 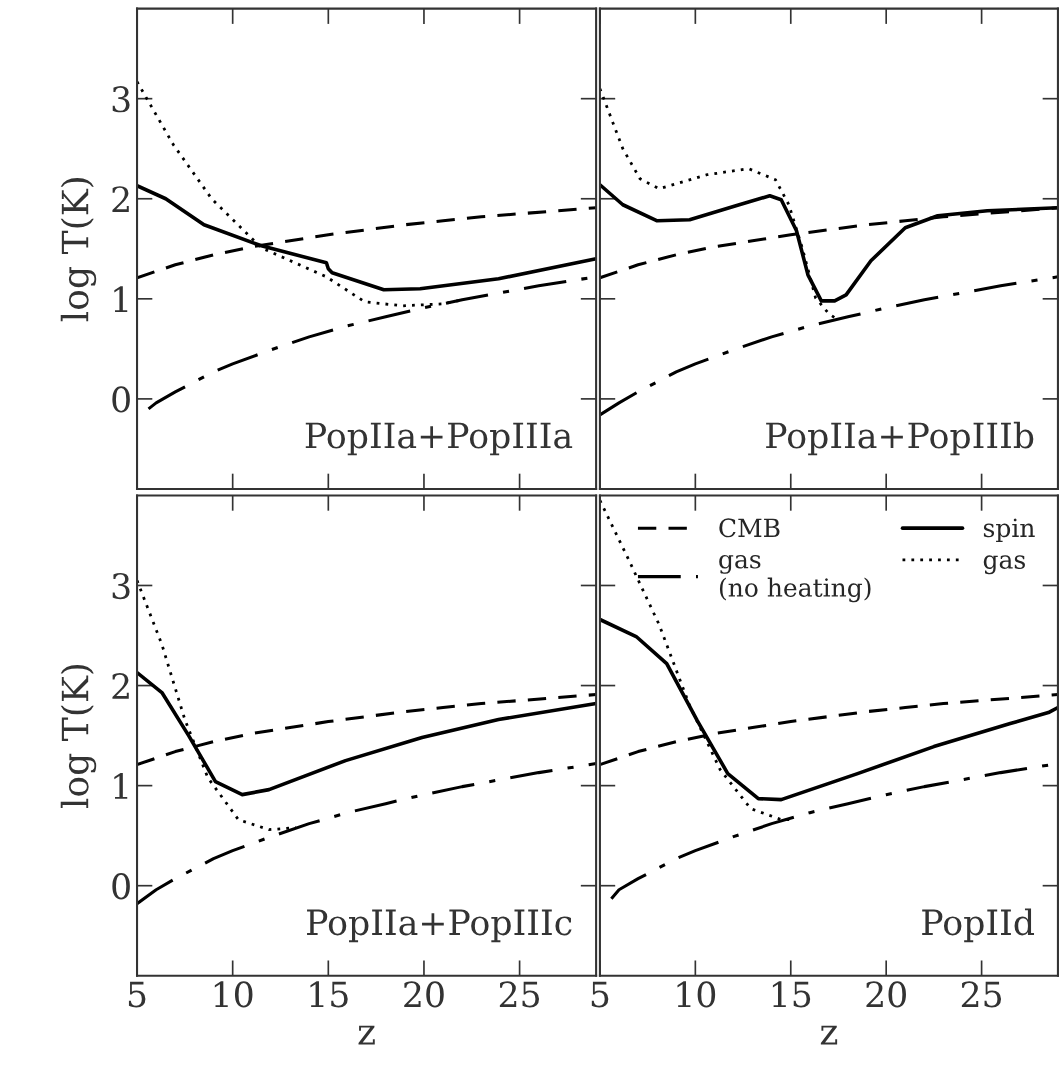 What do you see at coordinates (439, 926) in the screenshot?
I see `annotation: PopIIa+PopIIIc` at bounding box center [439, 926].